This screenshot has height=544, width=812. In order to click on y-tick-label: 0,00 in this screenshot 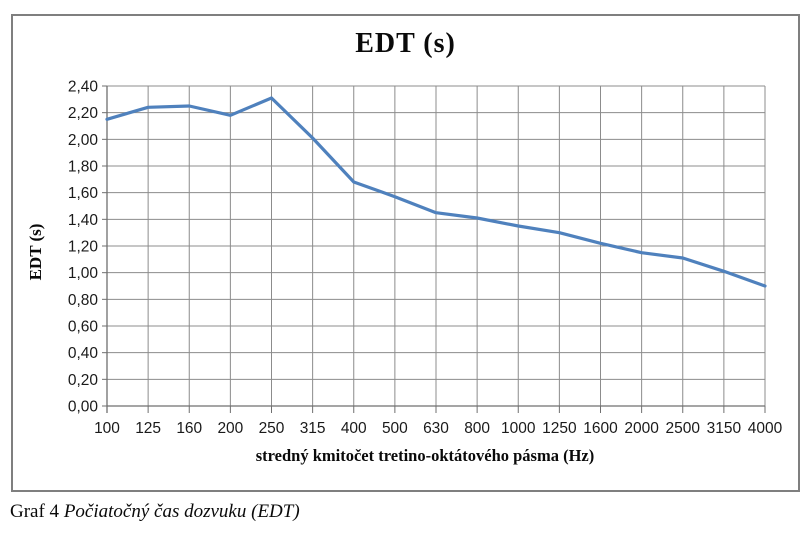, I will do `click(83, 407)`.